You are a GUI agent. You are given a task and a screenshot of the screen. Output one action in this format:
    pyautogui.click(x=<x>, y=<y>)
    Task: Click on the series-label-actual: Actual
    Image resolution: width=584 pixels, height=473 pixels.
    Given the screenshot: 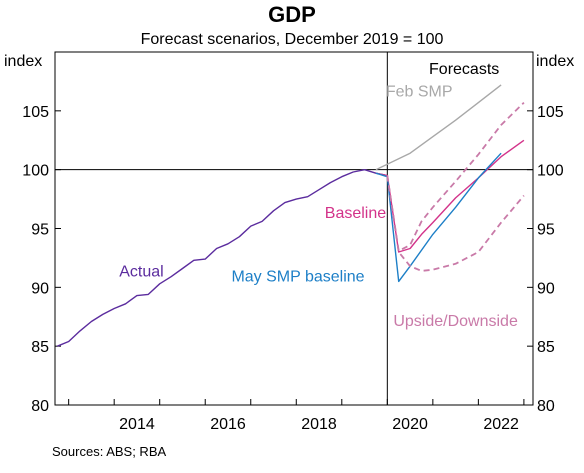 What is the action you would take?
    pyautogui.click(x=141, y=272)
    